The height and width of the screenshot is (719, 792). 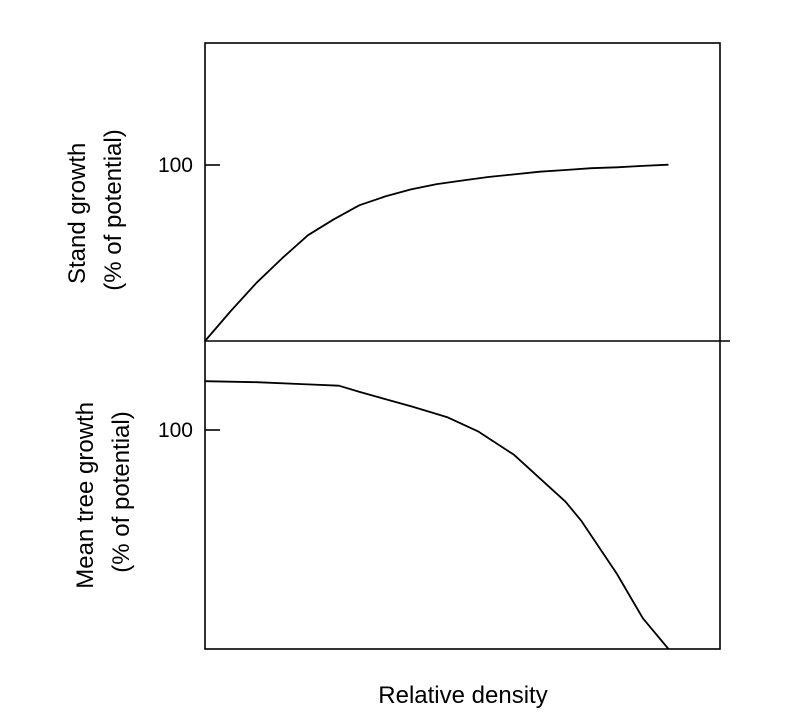 I want to click on x-axis-title: Relative density, so click(x=462, y=695).